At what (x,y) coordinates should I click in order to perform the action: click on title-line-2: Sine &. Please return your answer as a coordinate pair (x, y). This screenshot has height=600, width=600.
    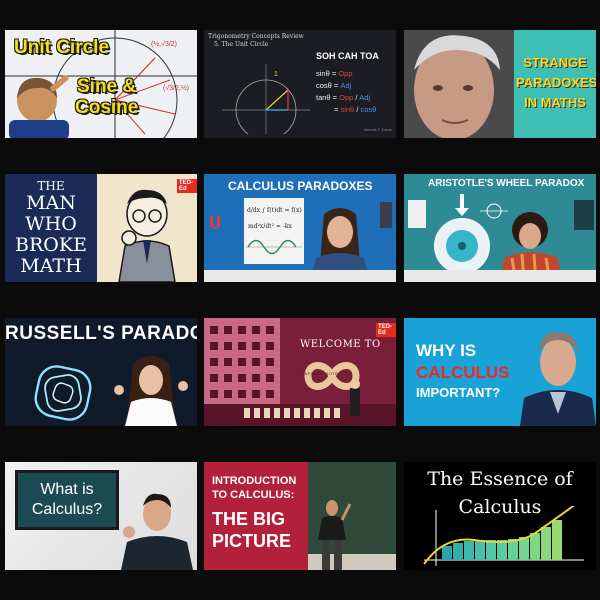
    Looking at the image, I should click on (107, 86).